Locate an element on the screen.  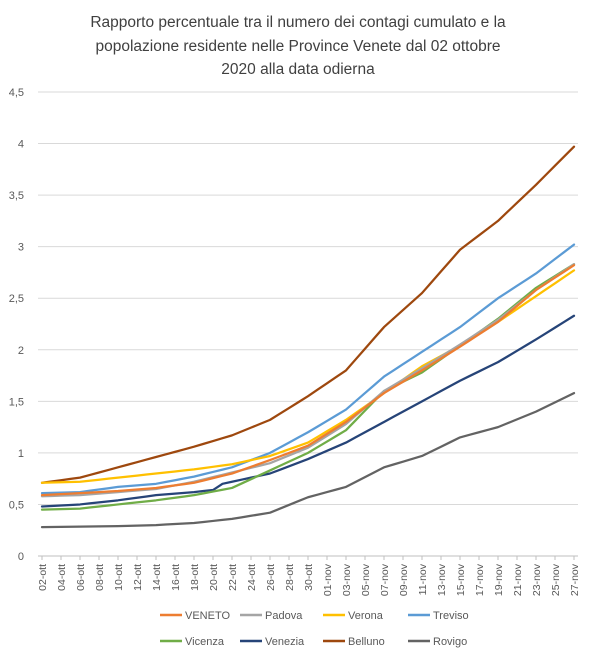
x-tick-label: 26-ott is located at coordinates (271, 577).